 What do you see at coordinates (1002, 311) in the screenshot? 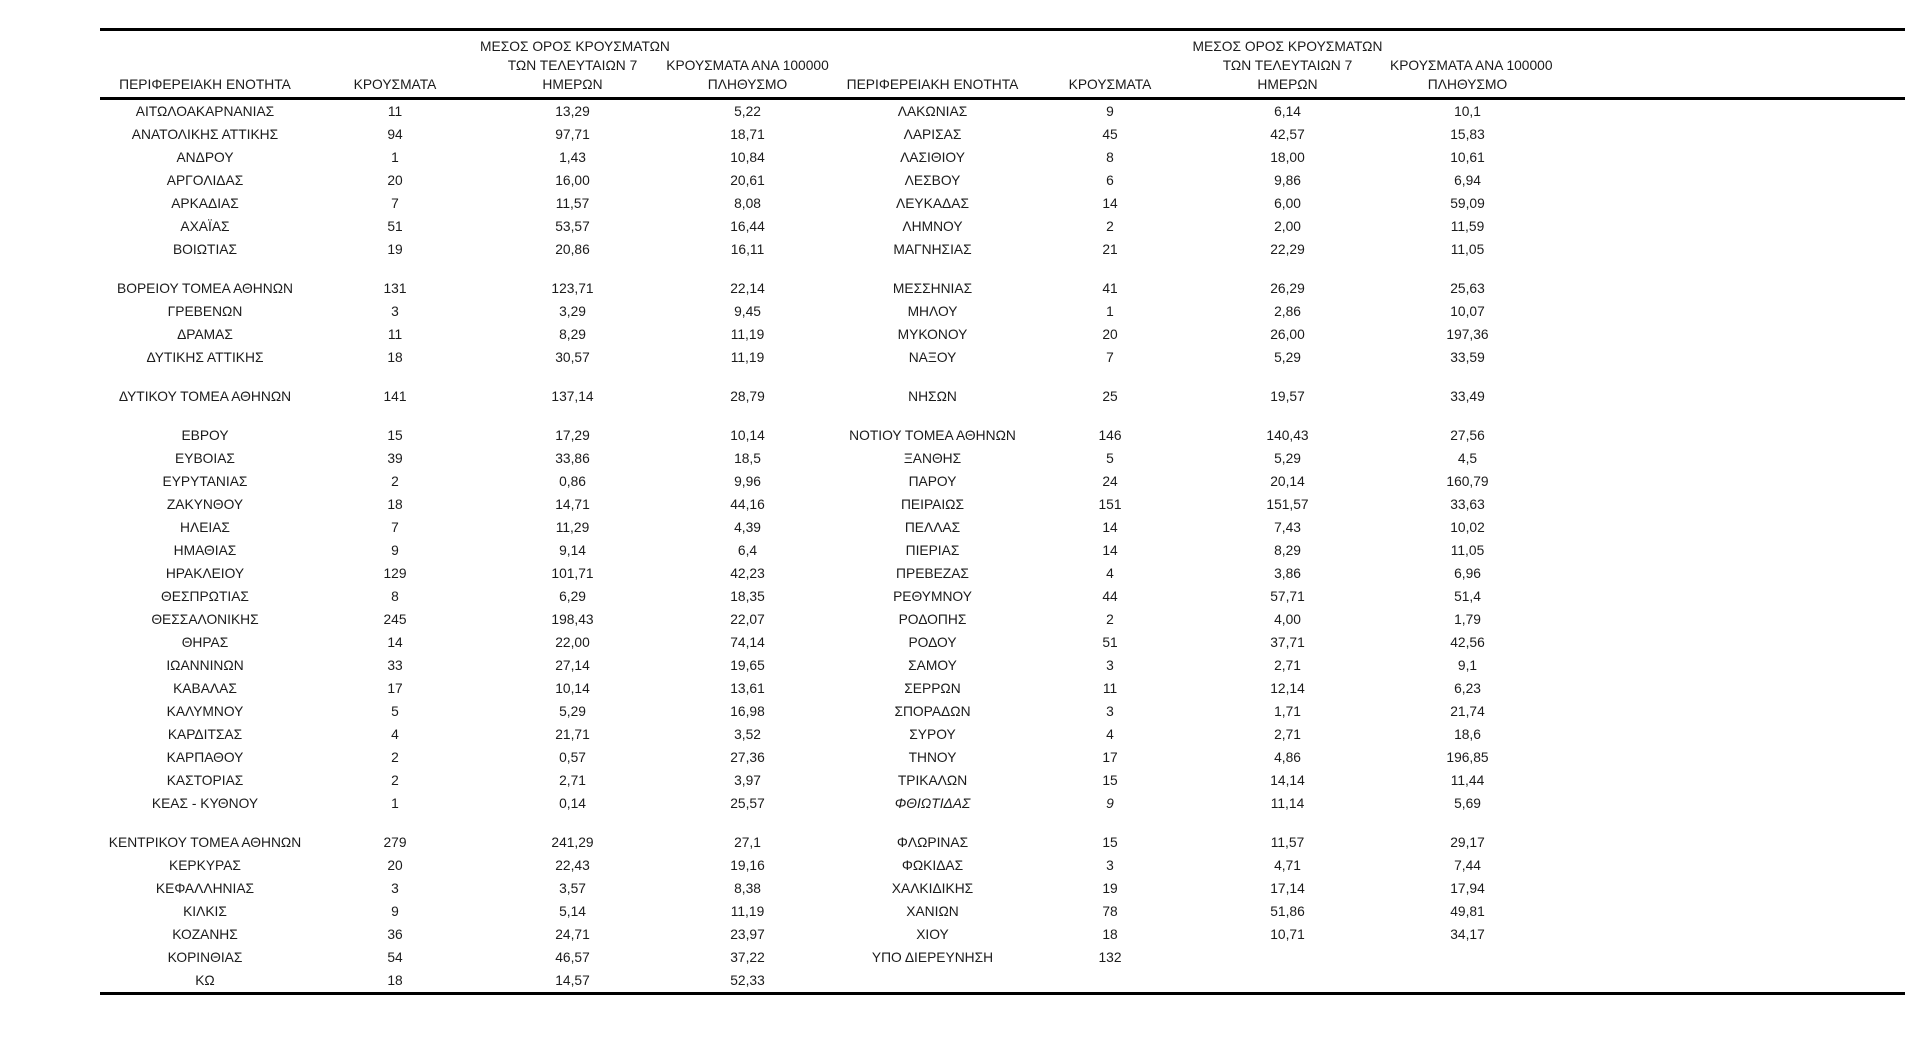
I see `table-row: ΓΡΕΒΕΝΩΝ 3 3,29 9,45 ΜΗΛΟΥ 1 2,86 10,07` at bounding box center [1002, 311].